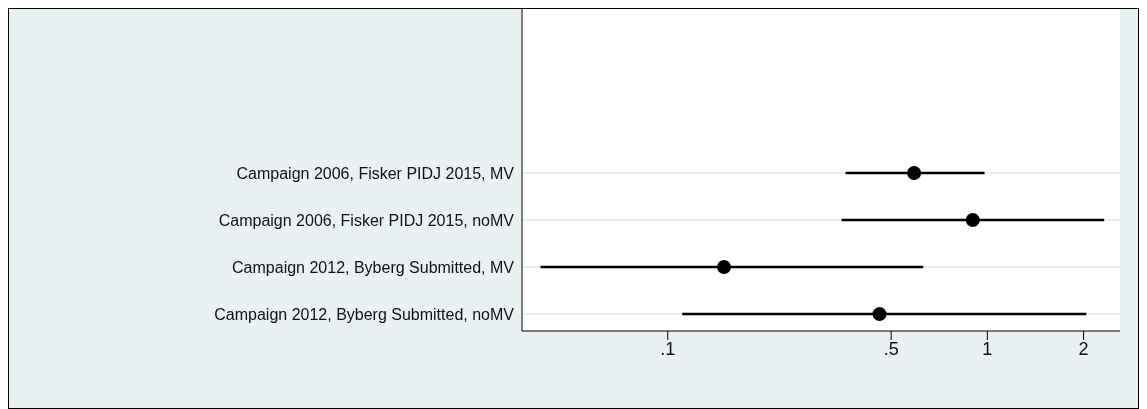 The height and width of the screenshot is (409, 1147). What do you see at coordinates (891, 348) in the screenshot?
I see `x-tick-label: .5` at bounding box center [891, 348].